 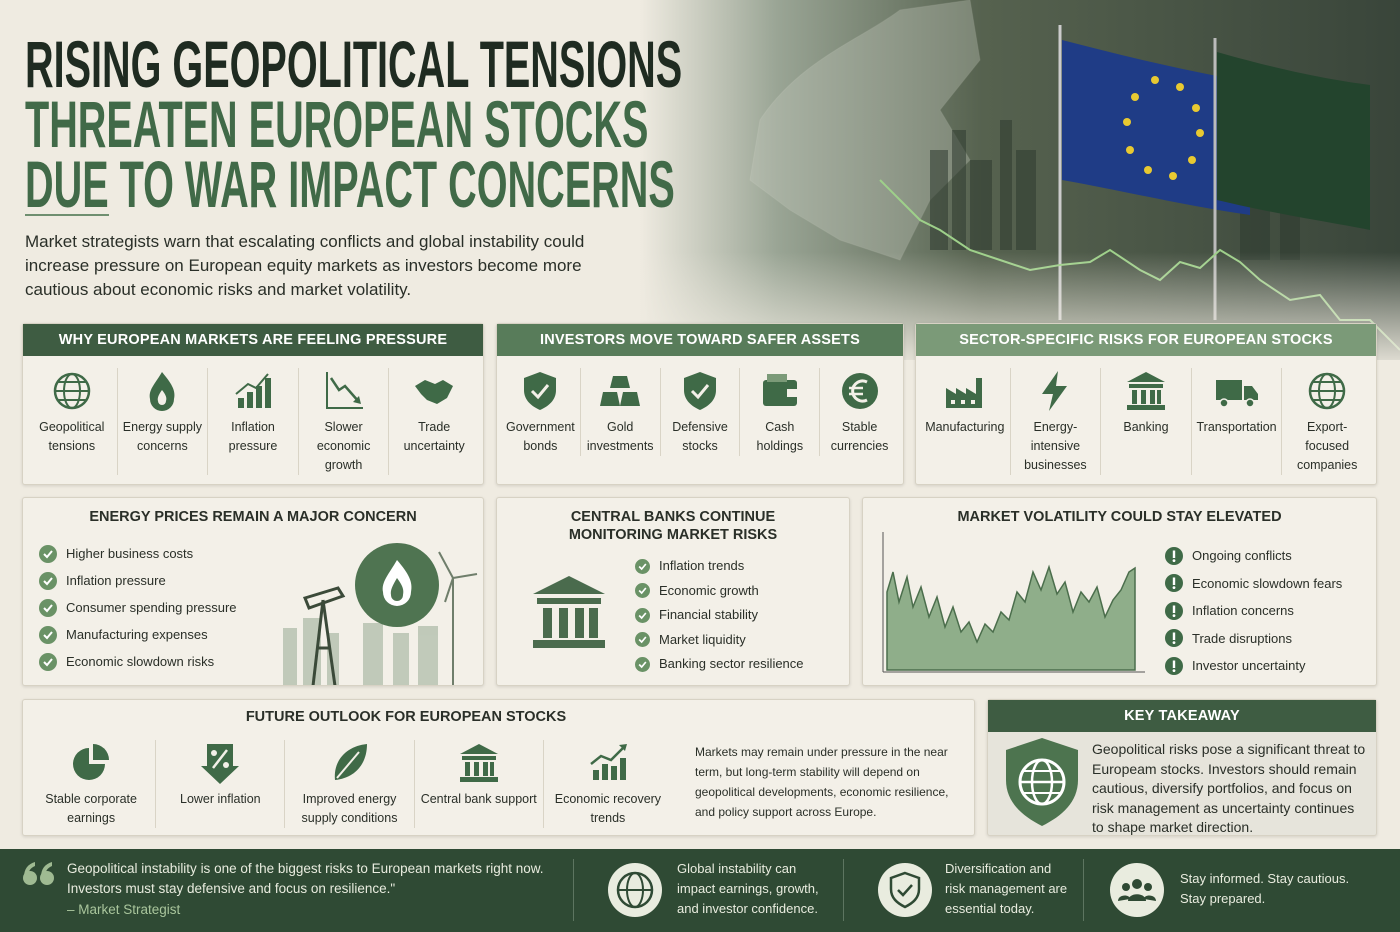 What do you see at coordinates (349, 808) in the screenshot?
I see `item-label: Improved energy supply conditions` at bounding box center [349, 808].